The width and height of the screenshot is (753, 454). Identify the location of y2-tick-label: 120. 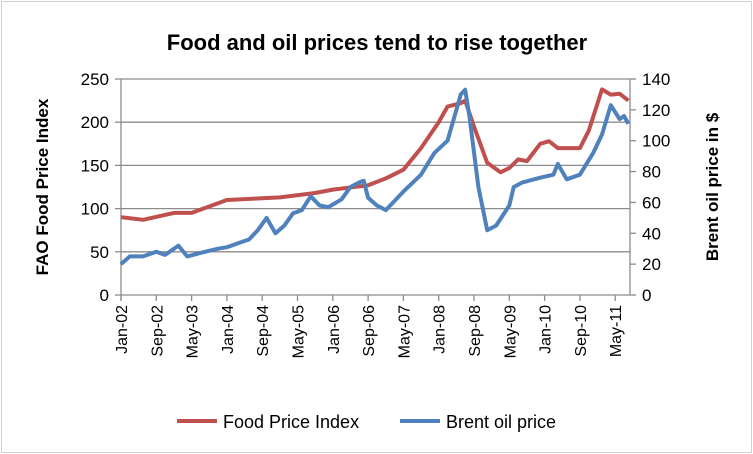
(656, 110).